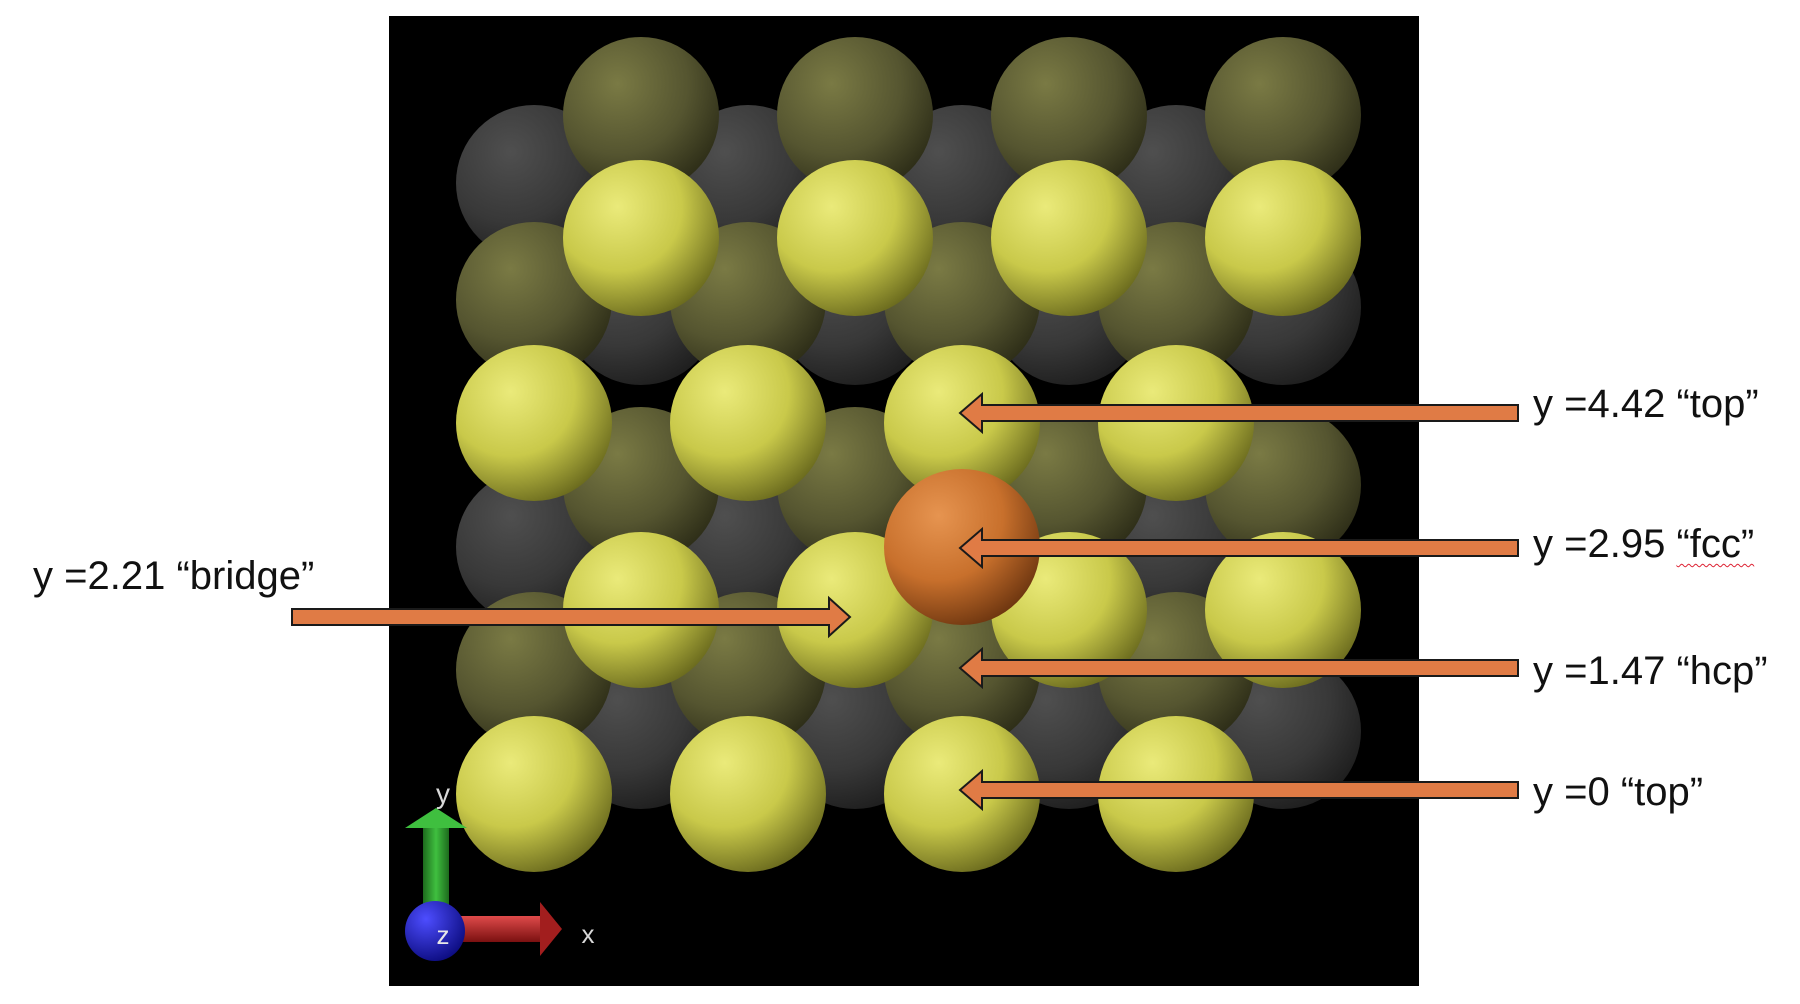 This screenshot has height=1004, width=1800. I want to click on x-axis-head, so click(551, 929).